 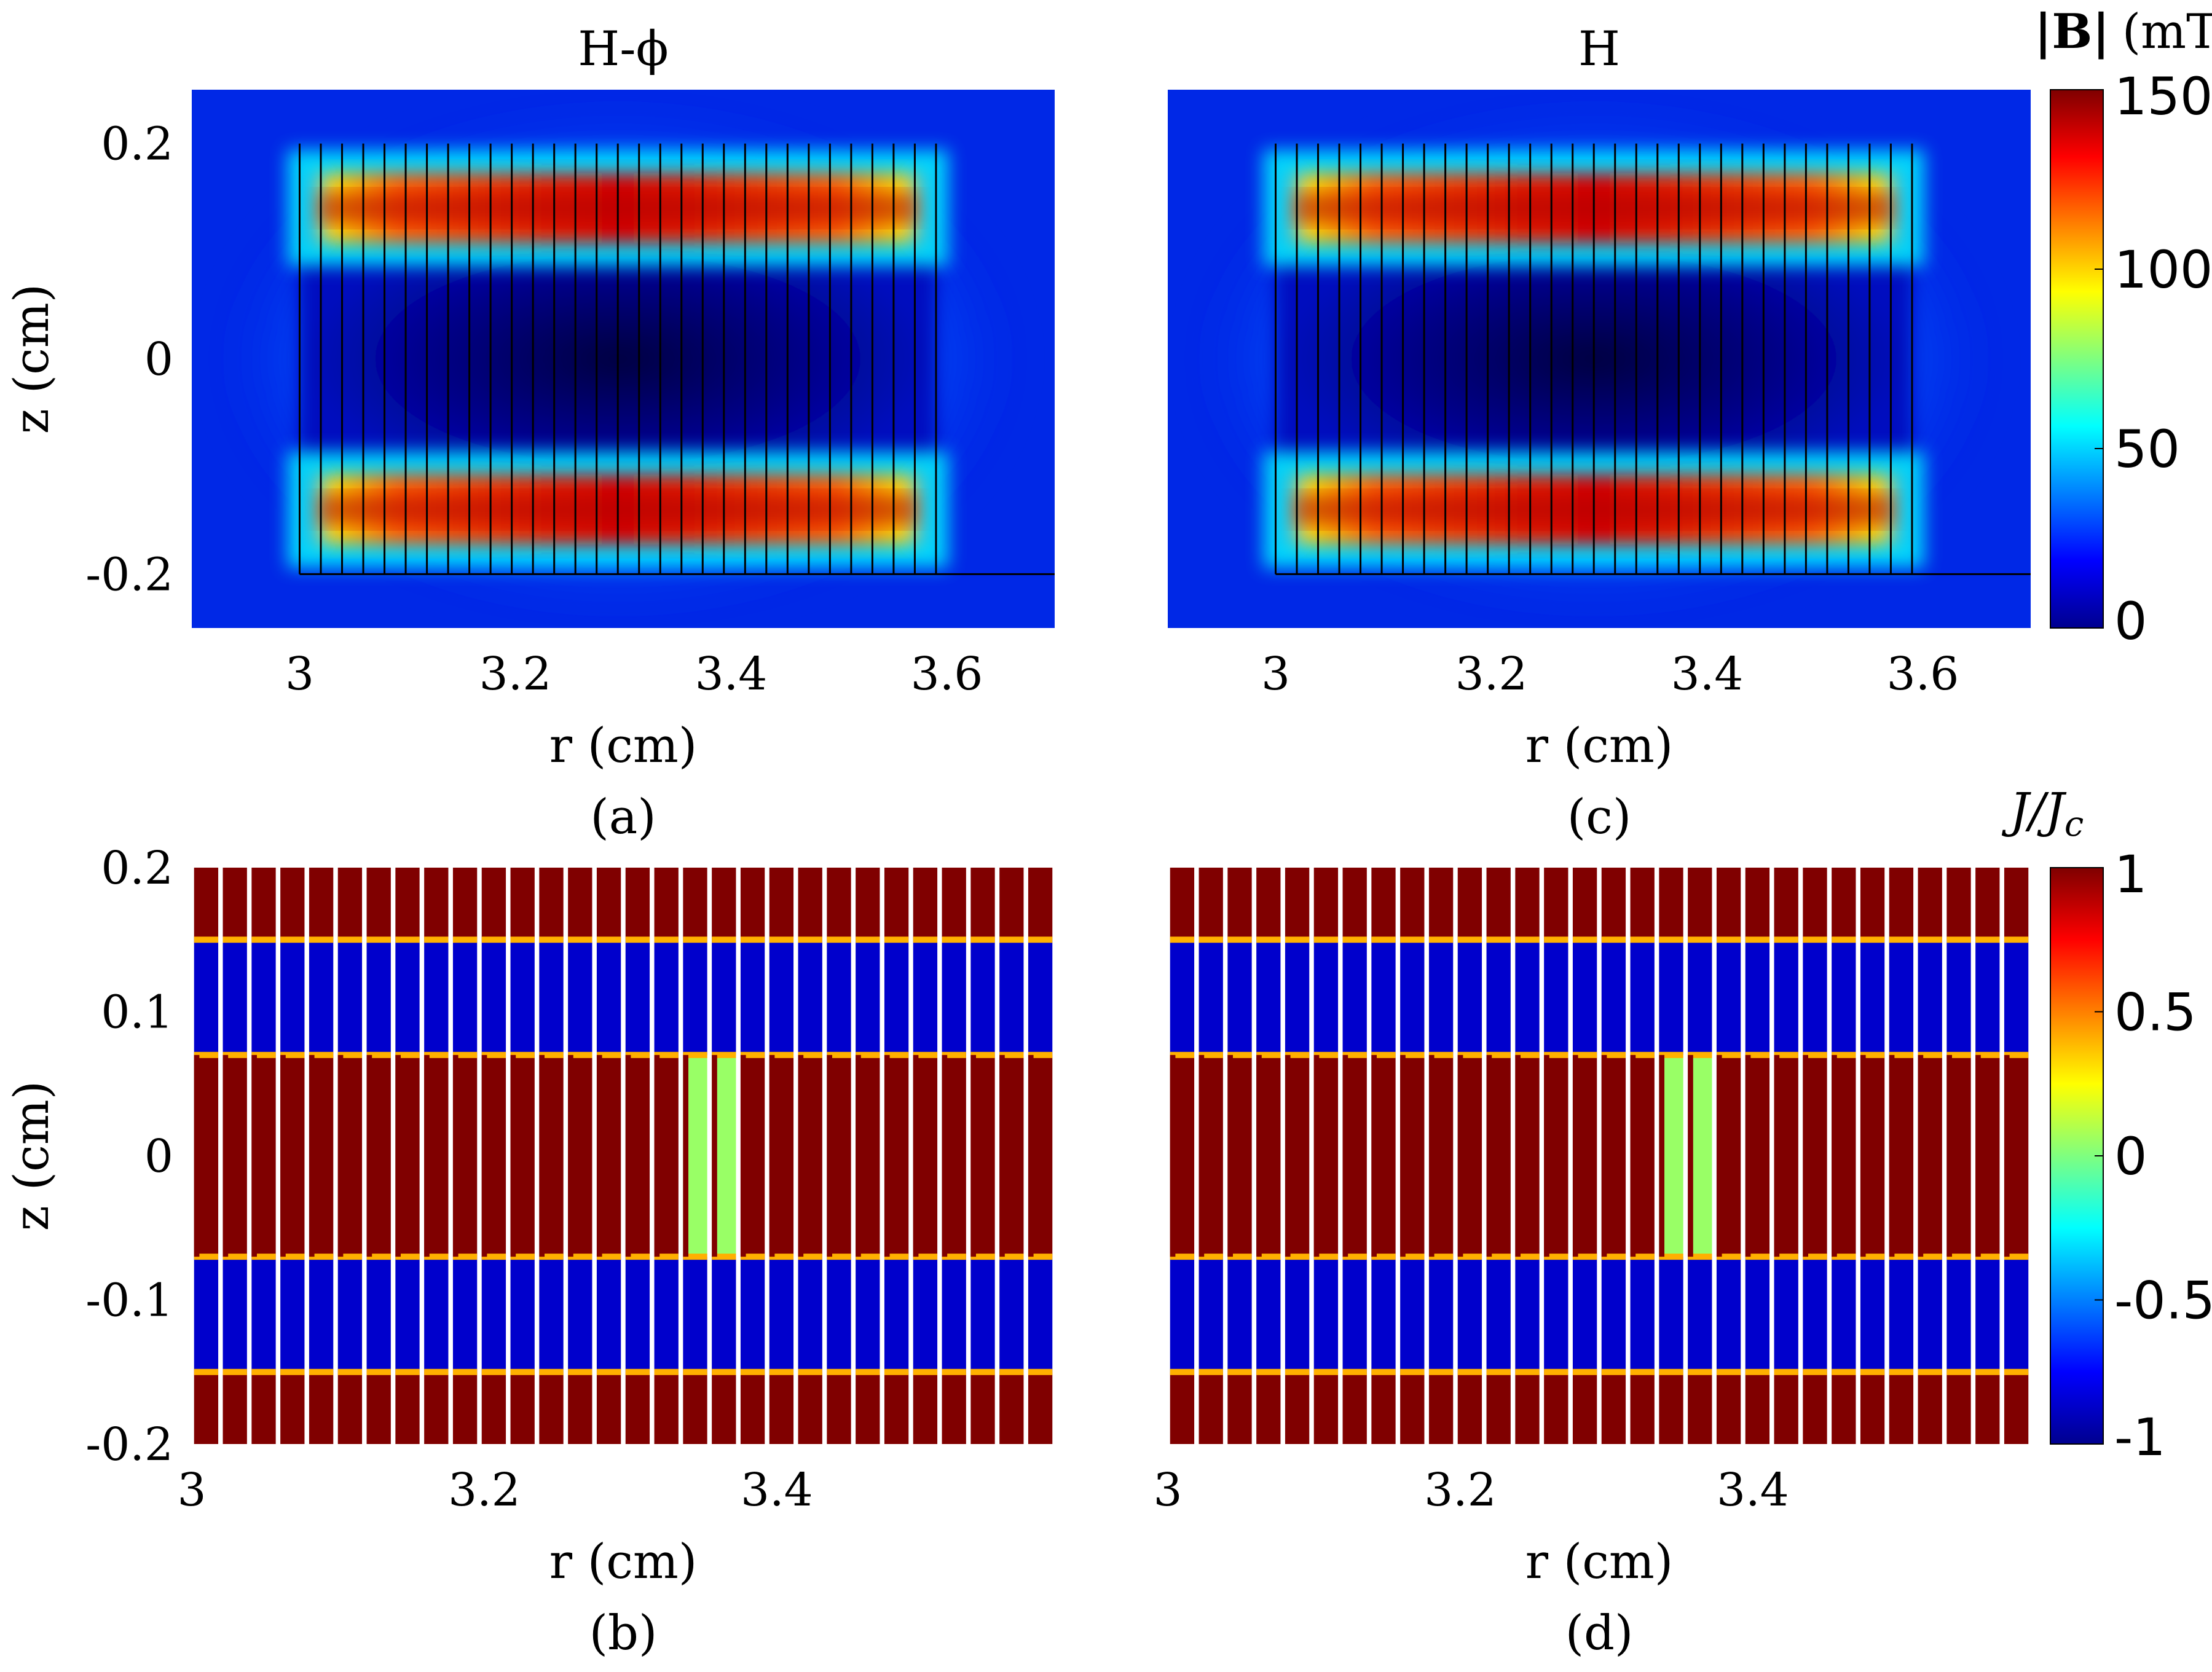 What do you see at coordinates (1600, 1633) in the screenshot?
I see `panel-caption: (d)` at bounding box center [1600, 1633].